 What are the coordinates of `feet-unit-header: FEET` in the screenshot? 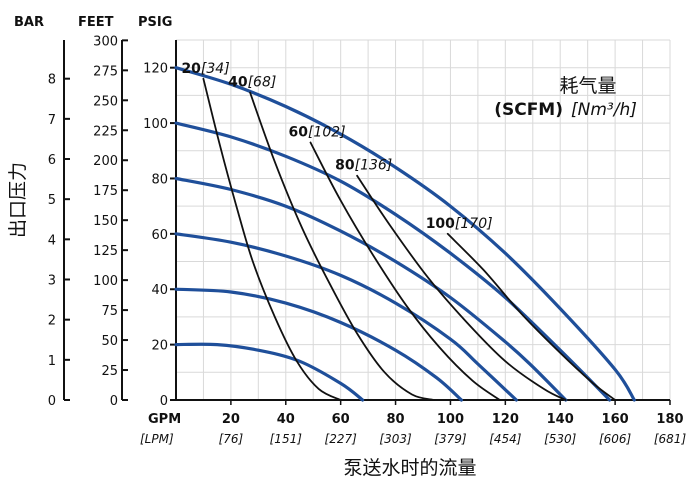 It's located at (96, 22).